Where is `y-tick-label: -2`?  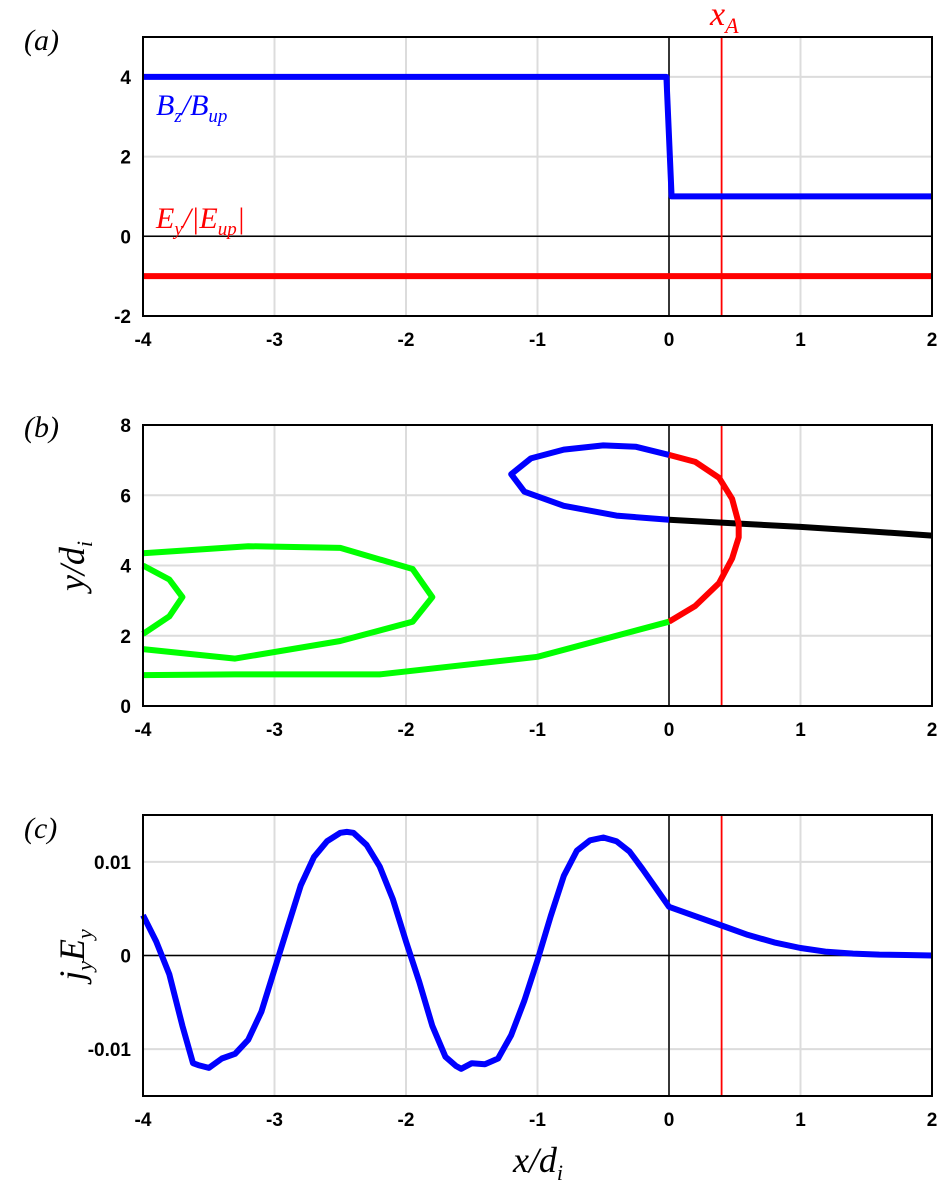 y-tick-label: -2 is located at coordinates (122, 317).